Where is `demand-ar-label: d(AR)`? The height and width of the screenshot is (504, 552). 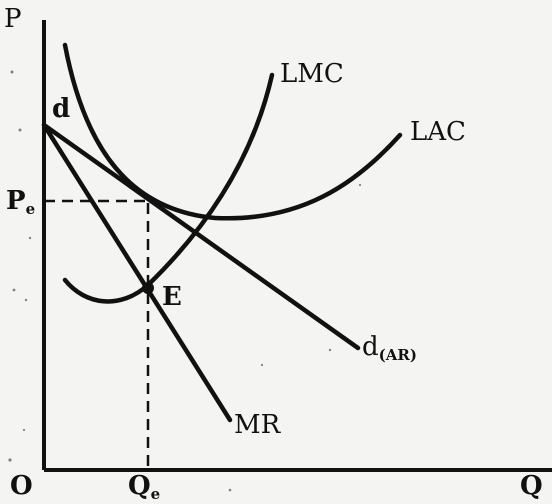 demand-ar-label: d(AR) is located at coordinates (389, 348).